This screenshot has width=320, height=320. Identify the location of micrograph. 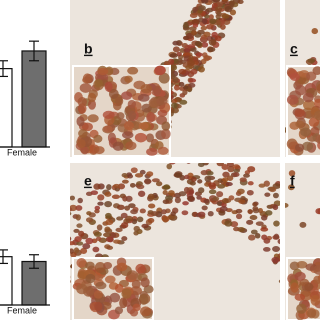
(302, 241).